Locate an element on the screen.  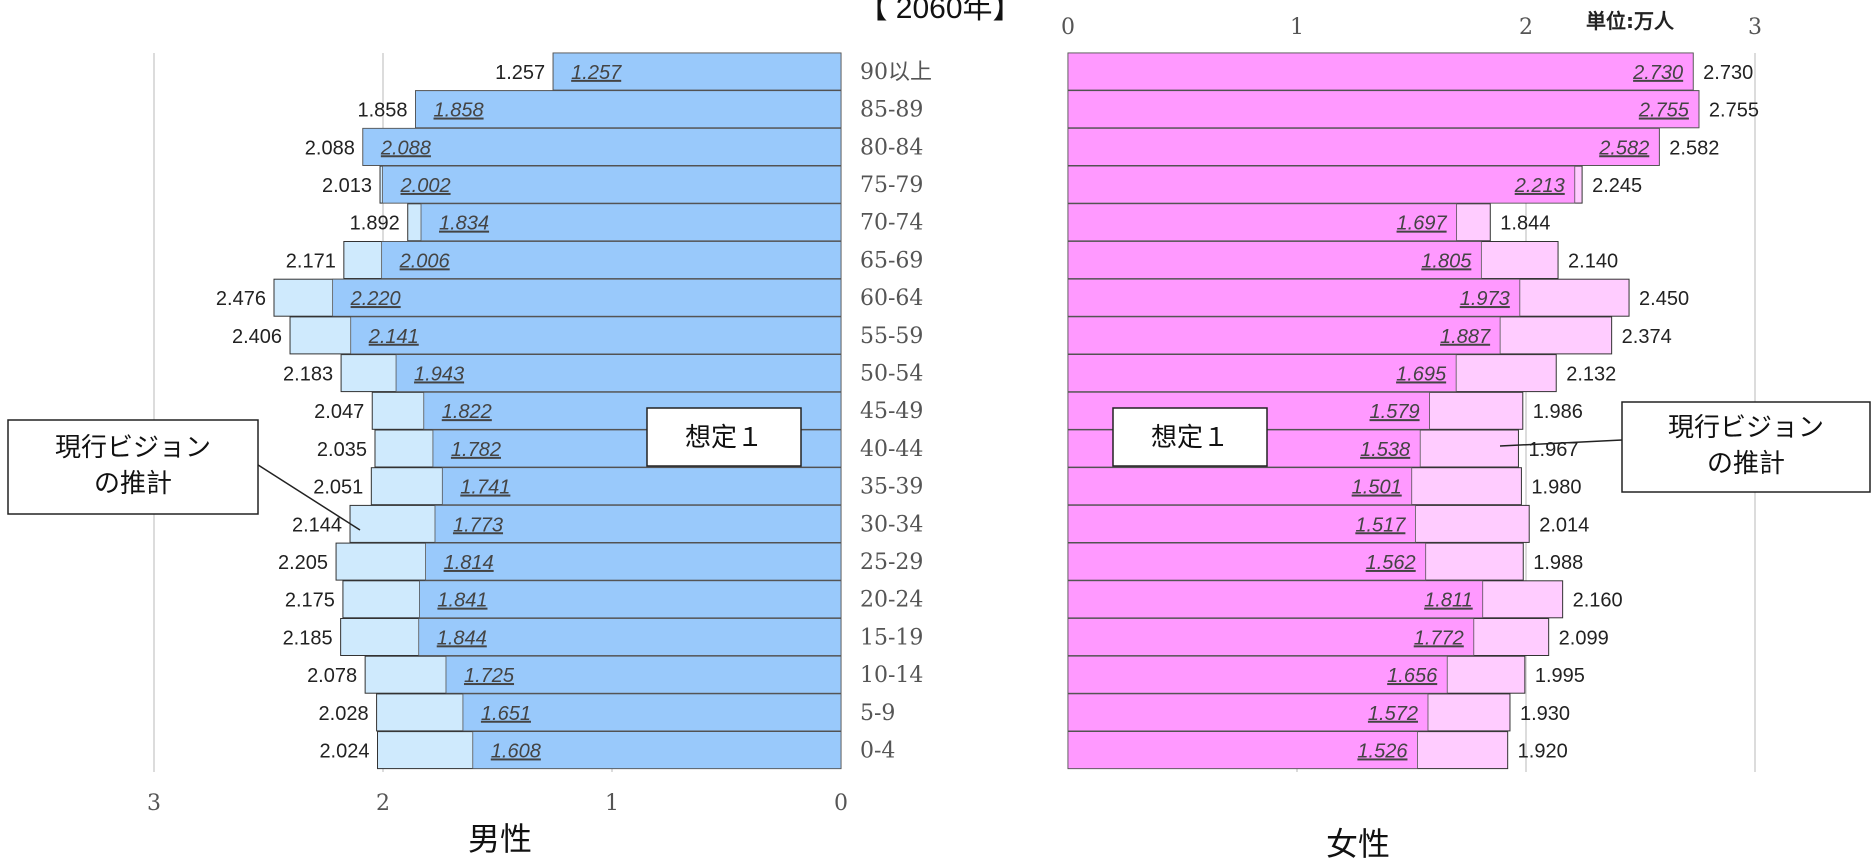
female-assumption-value-label: 2.582 is located at coordinates (1623, 148).